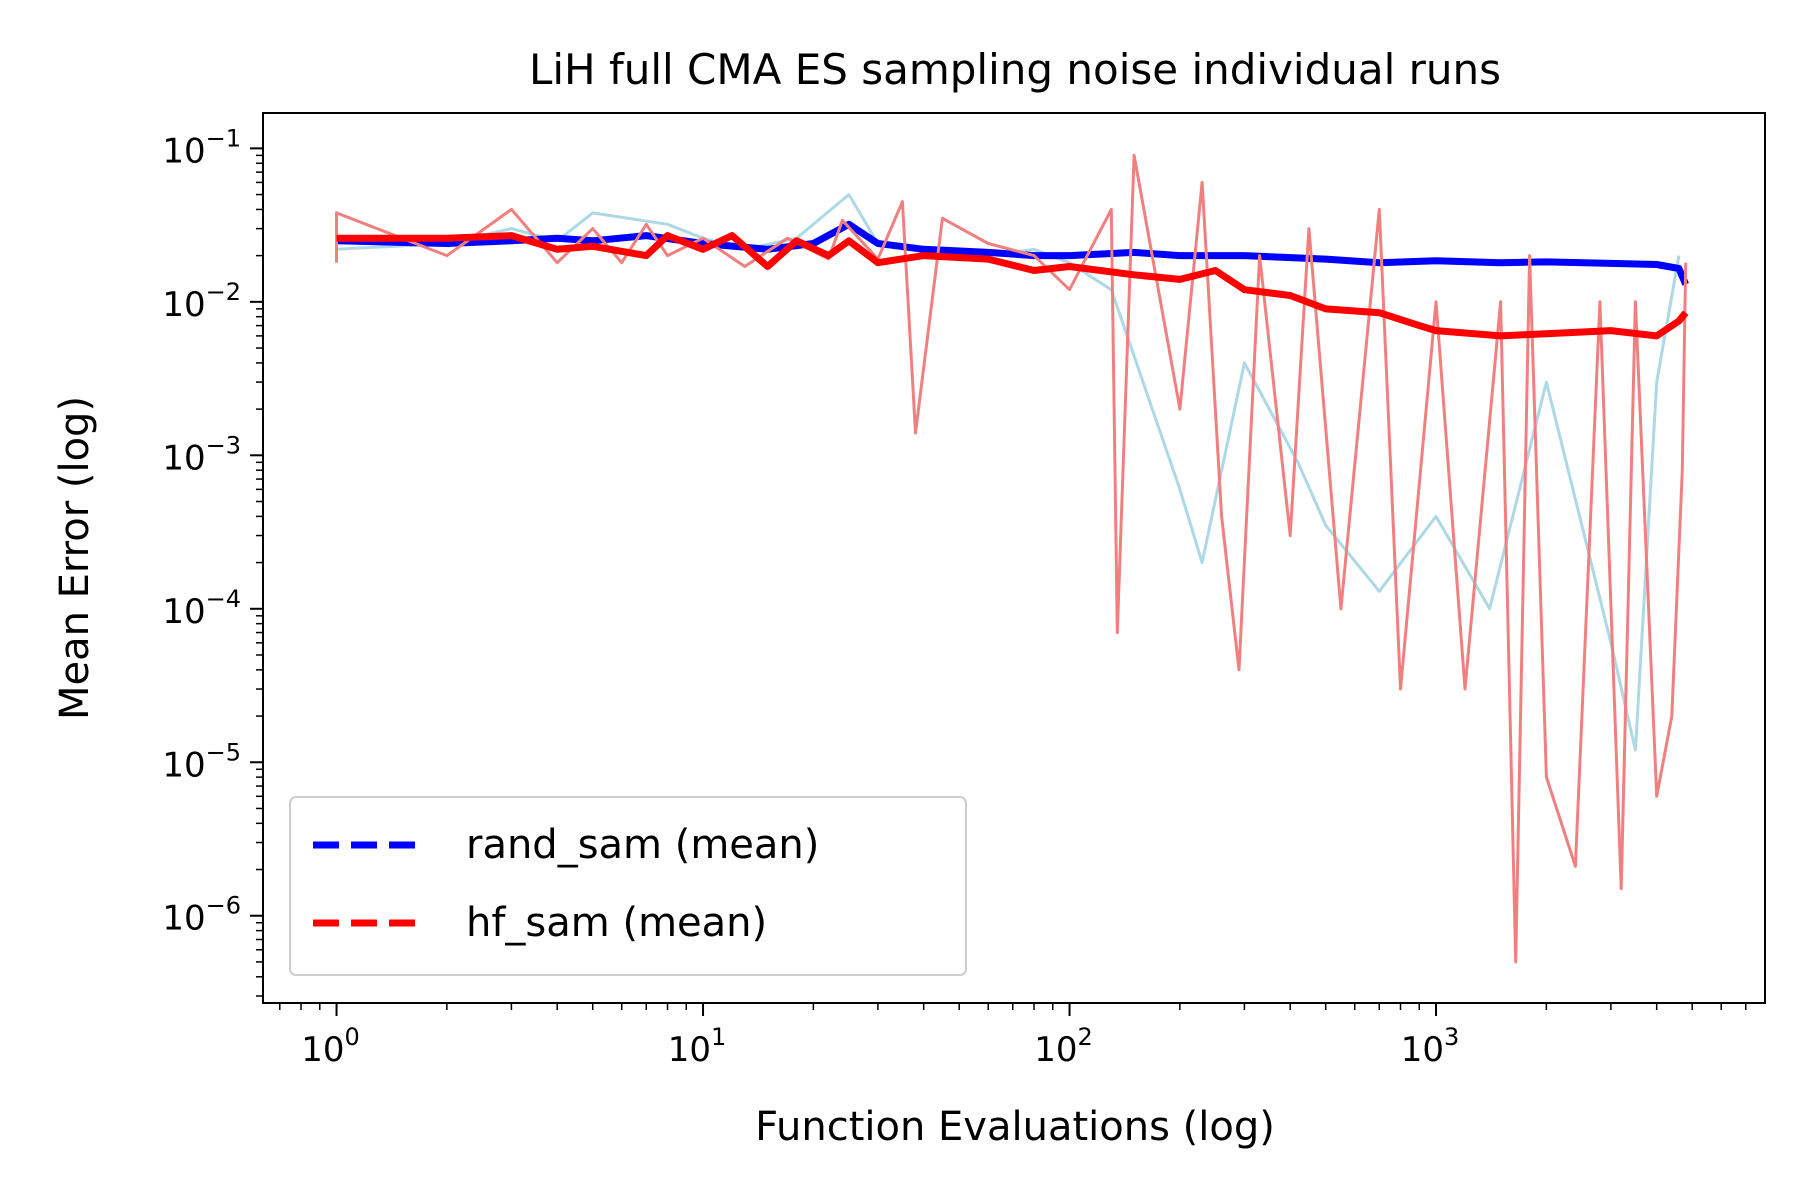 The image size is (1800, 1200). What do you see at coordinates (697, 1046) in the screenshot?
I see `x-tick-label: 10¹` at bounding box center [697, 1046].